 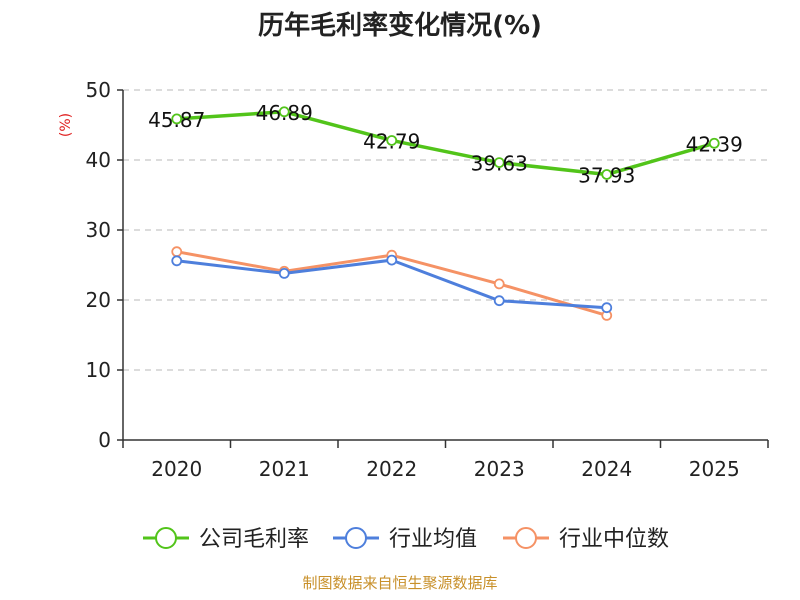 What do you see at coordinates (104, 440) in the screenshot?
I see `y-tick-label: 0` at bounding box center [104, 440].